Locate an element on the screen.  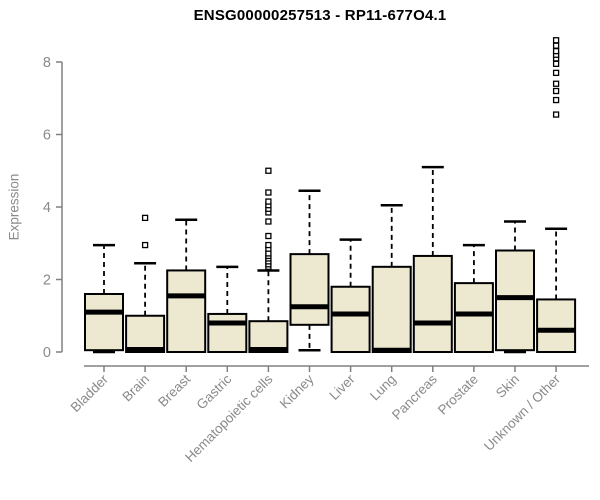
x-axis-category-label: Prostate is located at coordinates (458, 395).